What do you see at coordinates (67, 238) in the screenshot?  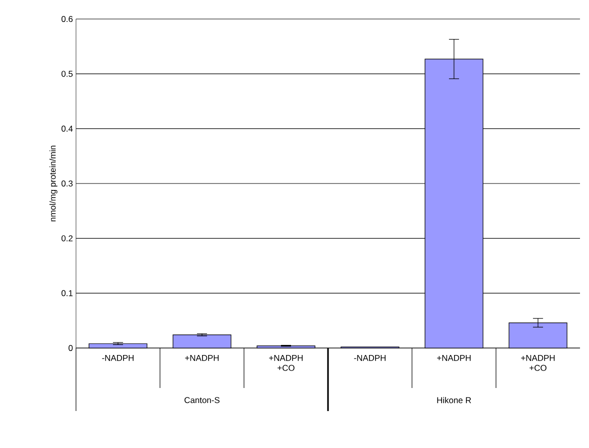 I see `y-tick-label: 0.2` at bounding box center [67, 238].